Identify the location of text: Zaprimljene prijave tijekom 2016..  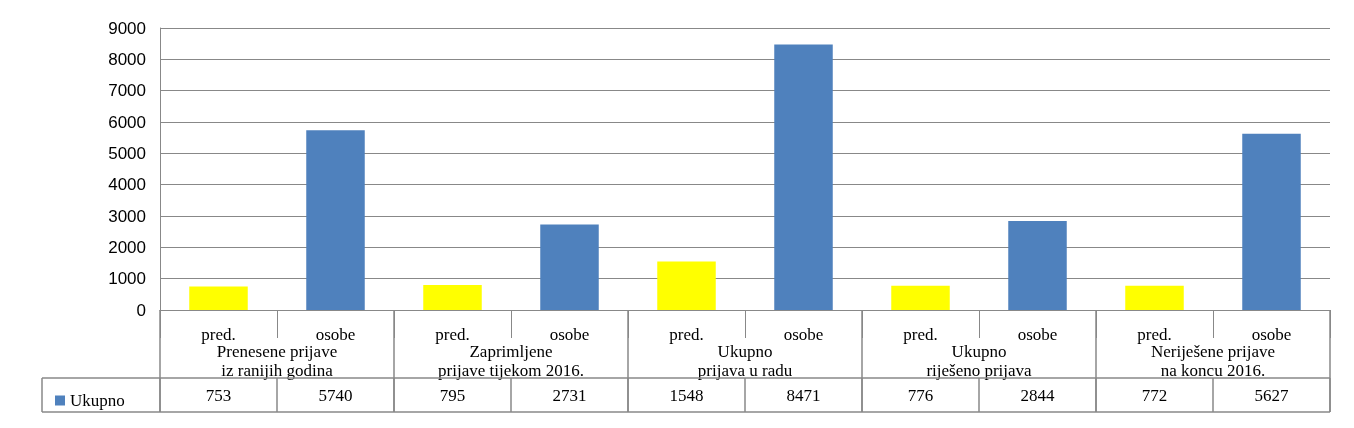
(511, 361).